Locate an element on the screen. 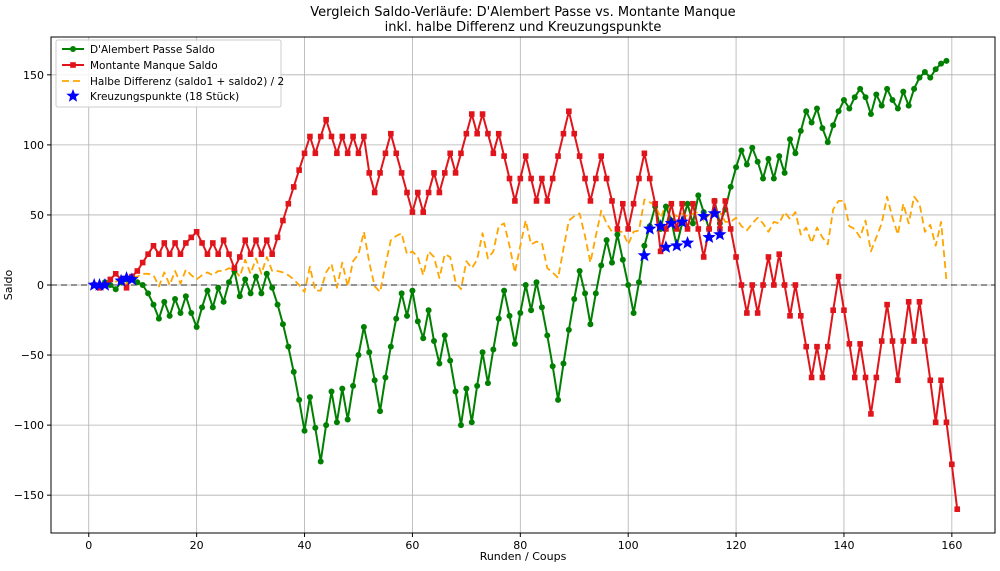 The width and height of the screenshot is (1000, 571). y-axis-ticks: −150 −100 −50 0 50 100 150 is located at coordinates (32, 285).